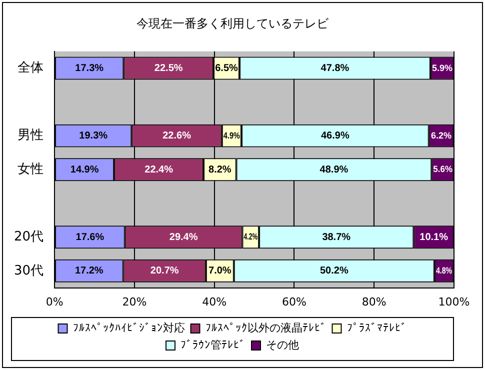 This screenshot has height=370, width=485. I want to click on data-label: 20.7%, so click(164, 271).